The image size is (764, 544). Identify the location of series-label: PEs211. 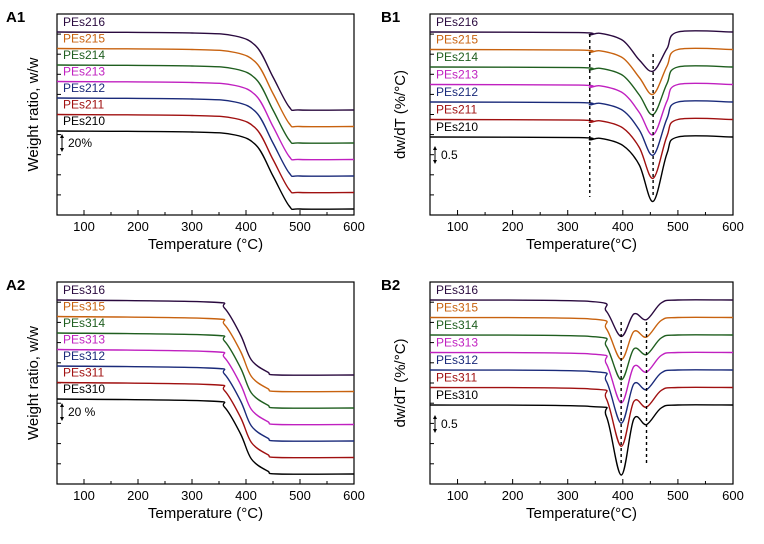
(83, 105).